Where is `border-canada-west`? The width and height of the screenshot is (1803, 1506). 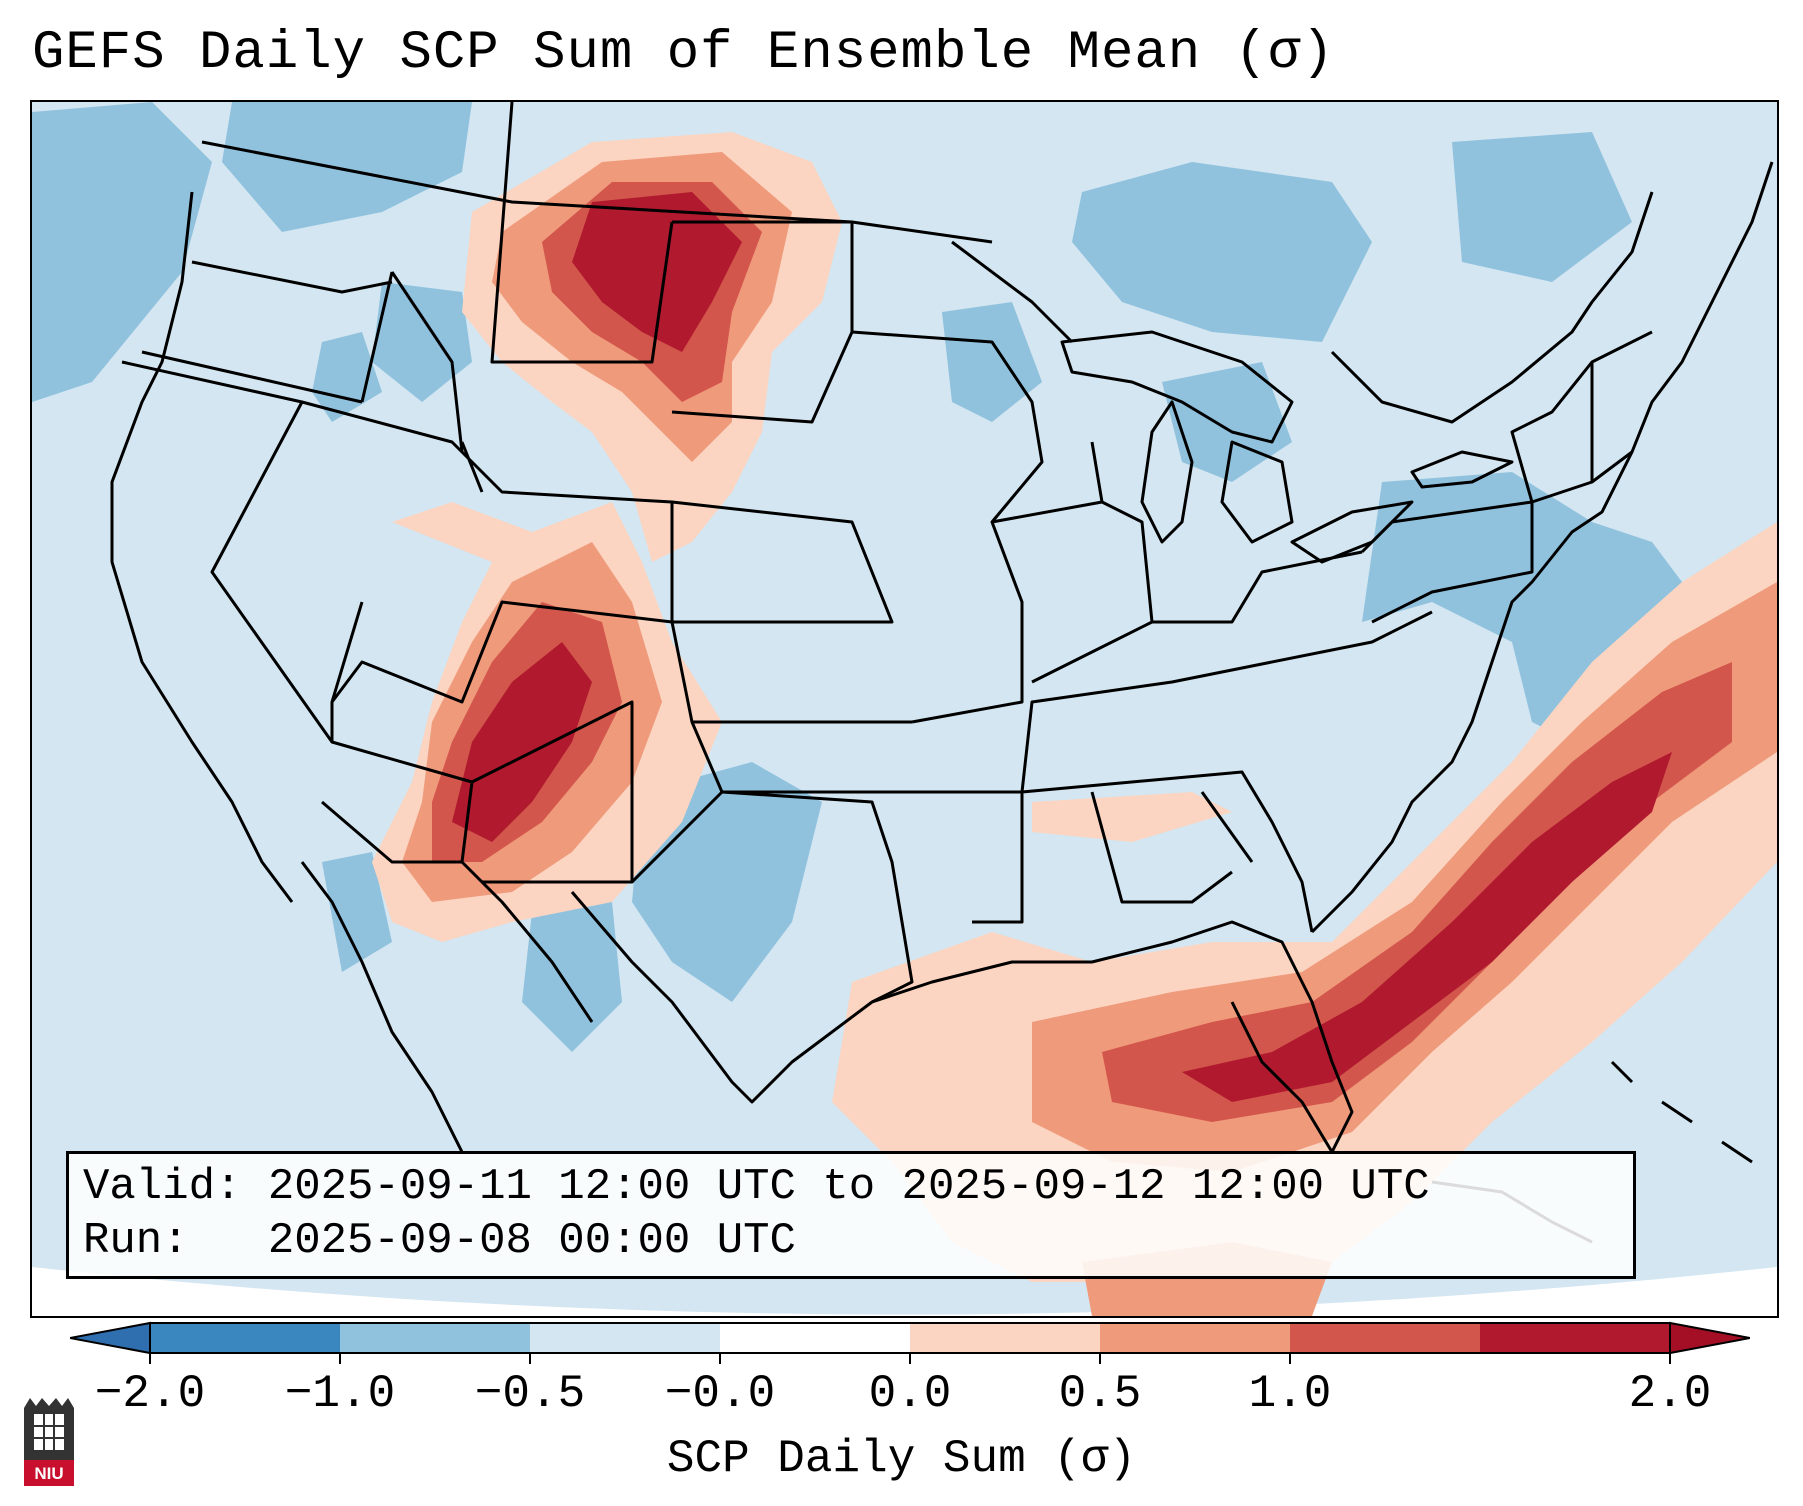 border-canada-west is located at coordinates (597, 192).